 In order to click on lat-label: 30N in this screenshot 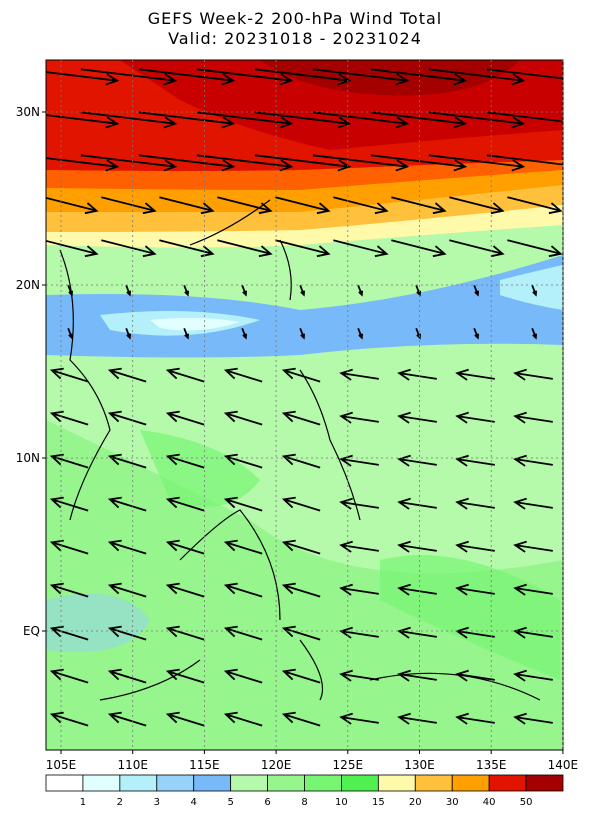, I will do `click(28, 112)`.